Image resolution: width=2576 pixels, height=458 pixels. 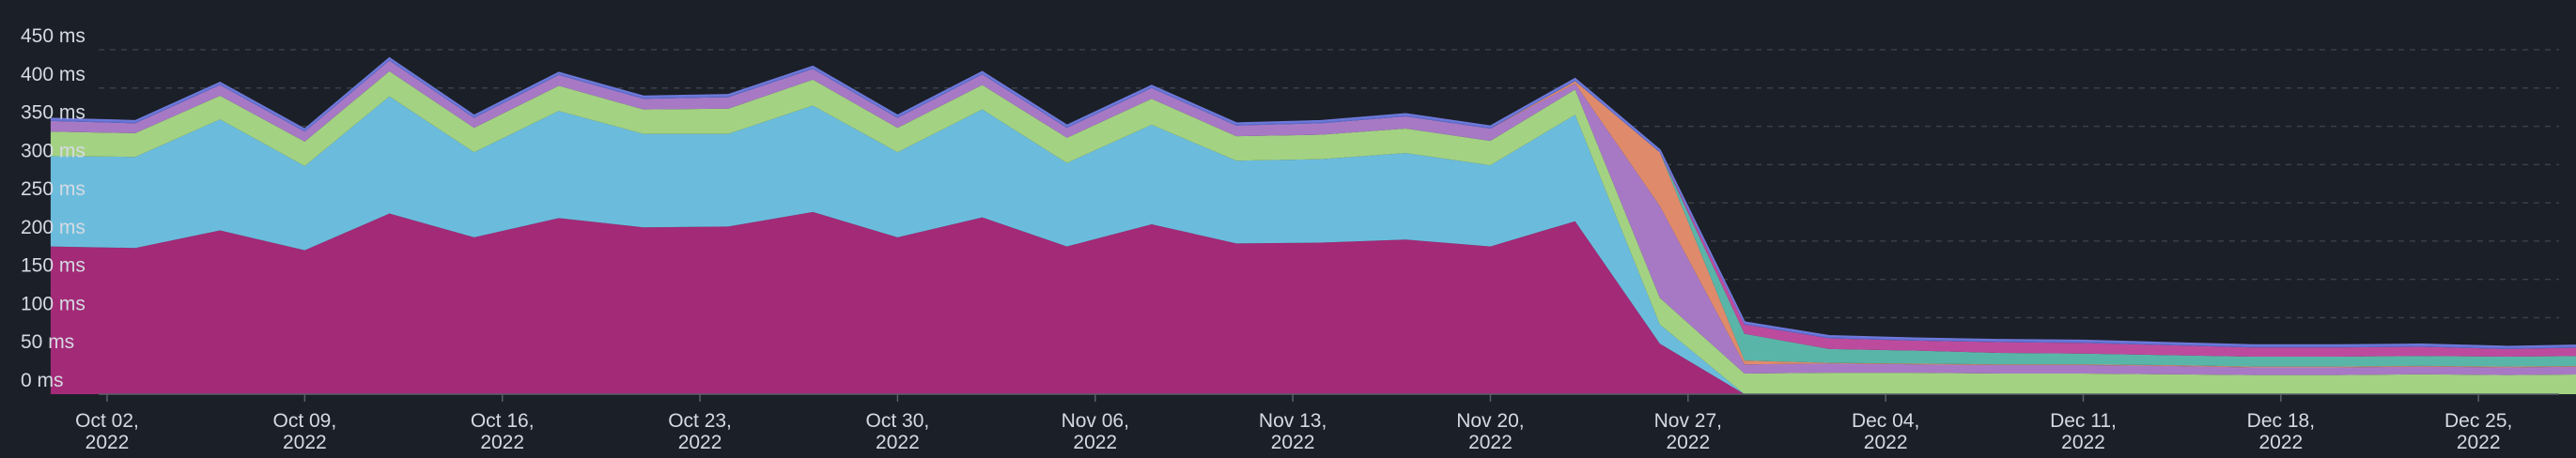 What do you see at coordinates (53, 266) in the screenshot?
I see `y-tick-label: 150 ms` at bounding box center [53, 266].